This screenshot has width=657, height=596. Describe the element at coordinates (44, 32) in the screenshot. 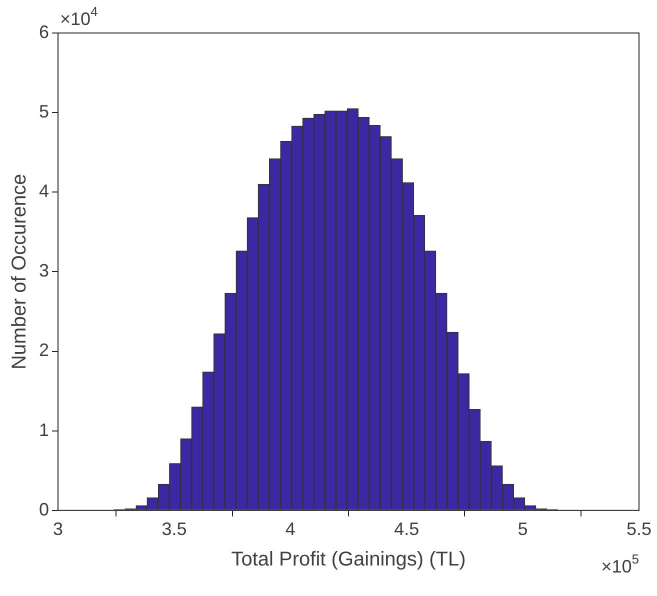

I see `y-tick-label: 6` at that location.